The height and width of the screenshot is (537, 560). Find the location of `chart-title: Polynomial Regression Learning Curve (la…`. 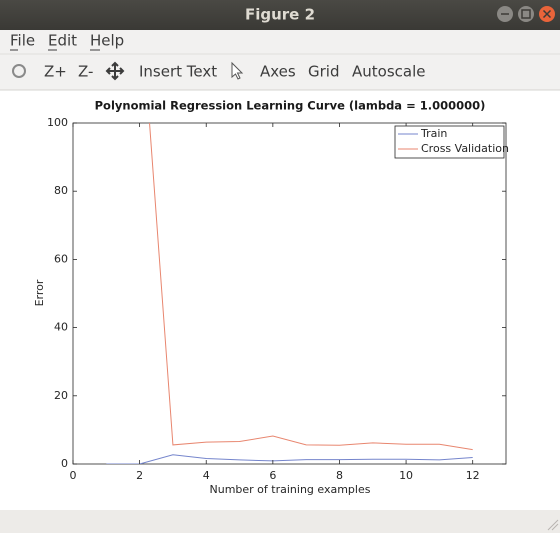

chart-title: Polynomial Regression Learning Curve (la… is located at coordinates (290, 106).